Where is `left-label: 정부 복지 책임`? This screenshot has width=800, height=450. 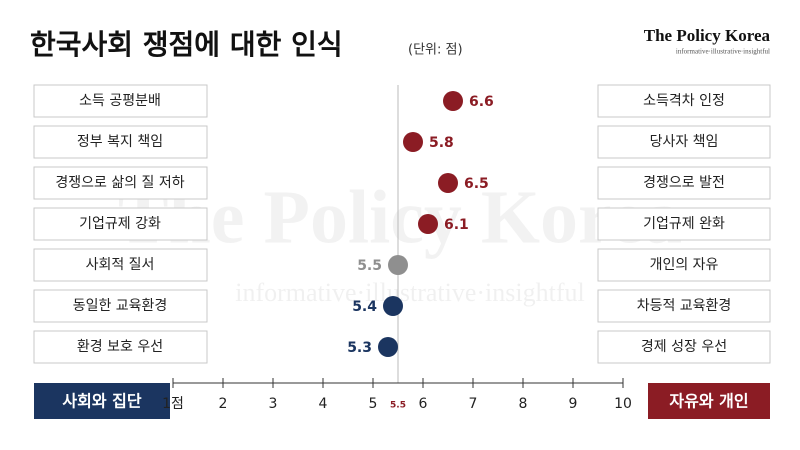 left-label: 정부 복지 책임 is located at coordinates (120, 142).